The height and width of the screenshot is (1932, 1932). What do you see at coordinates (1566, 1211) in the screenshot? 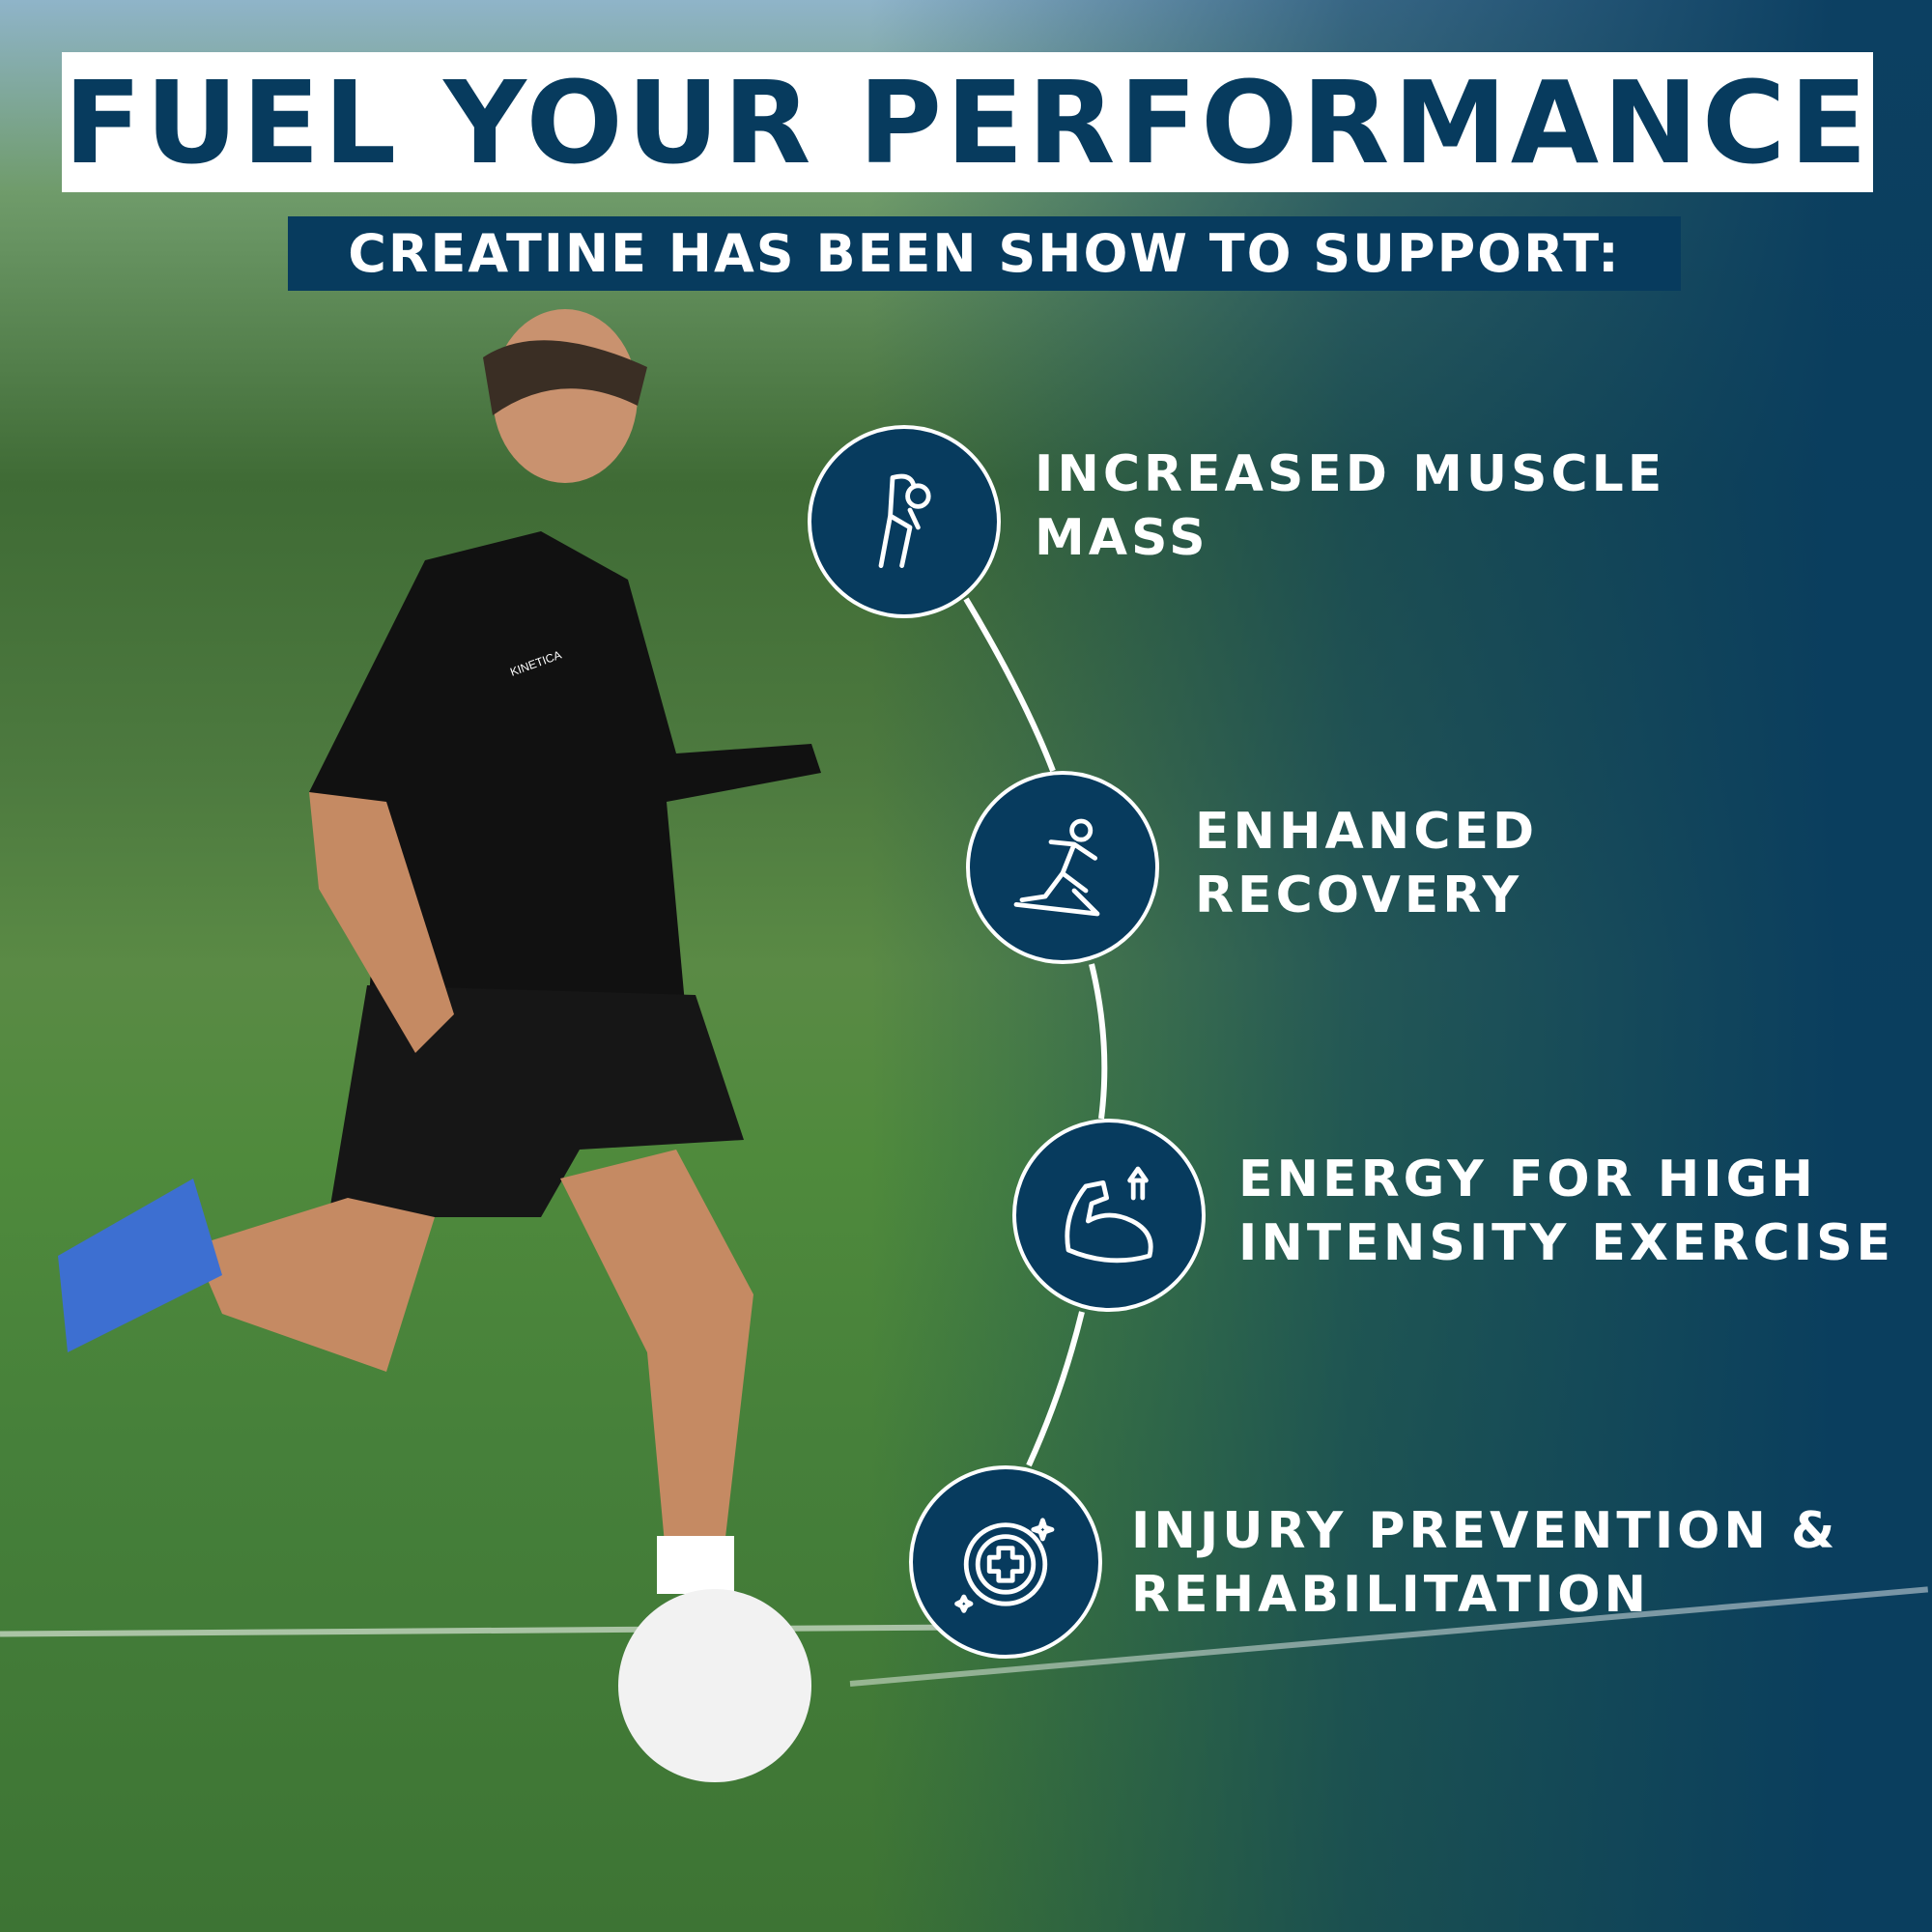
I see `benefit-energy: ENERGY FOR HIGH INTENSITY EXERCISE` at bounding box center [1566, 1211].